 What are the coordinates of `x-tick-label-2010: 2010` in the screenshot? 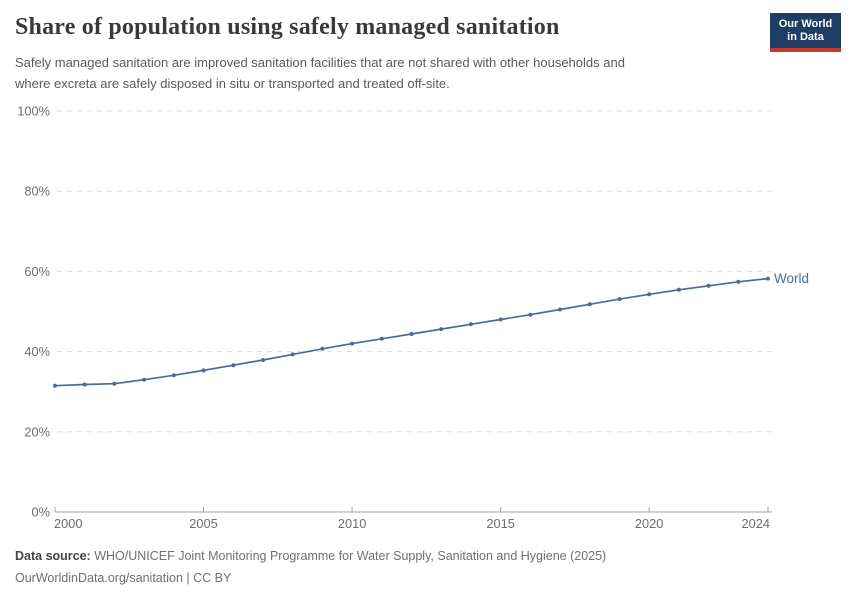 It's located at (352, 523).